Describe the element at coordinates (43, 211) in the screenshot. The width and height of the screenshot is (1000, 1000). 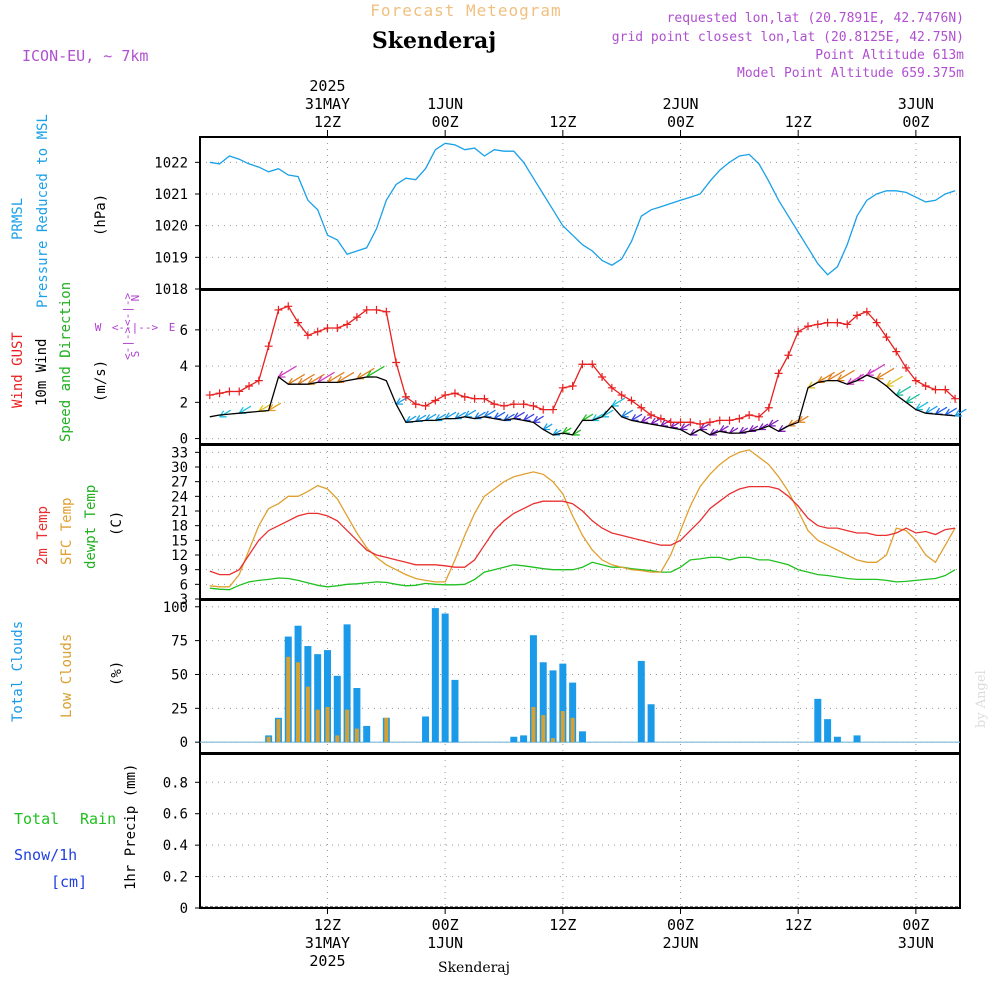
I see `prmsl-desc-label: Pressure Reduced to MSL` at that location.